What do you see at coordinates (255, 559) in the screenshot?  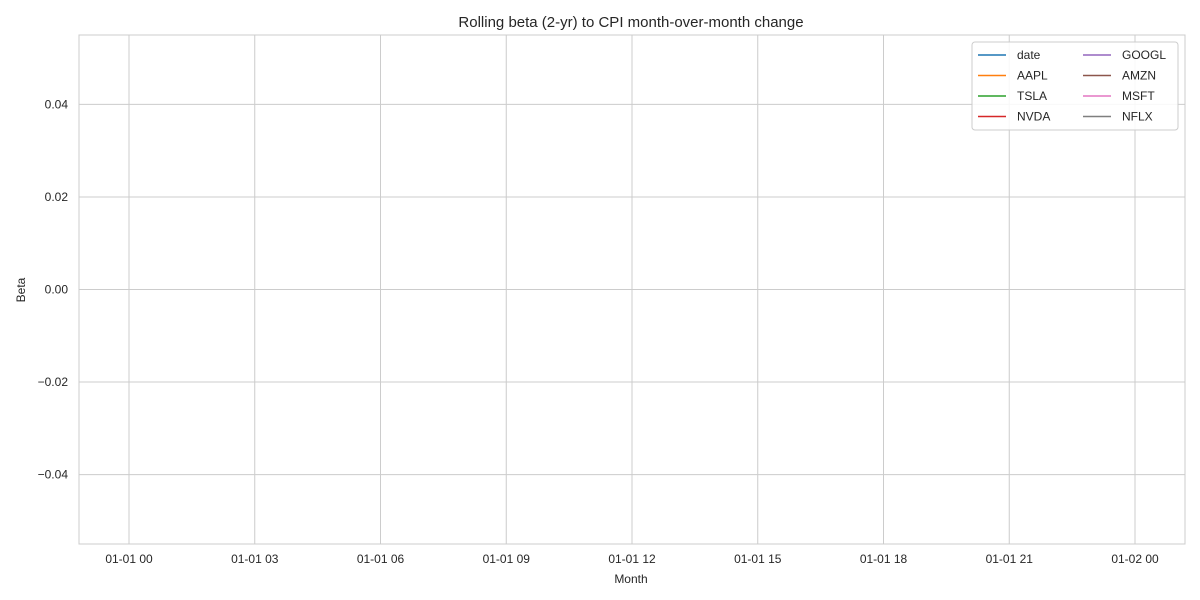 I see `x-tick-label: 01-01 03` at bounding box center [255, 559].